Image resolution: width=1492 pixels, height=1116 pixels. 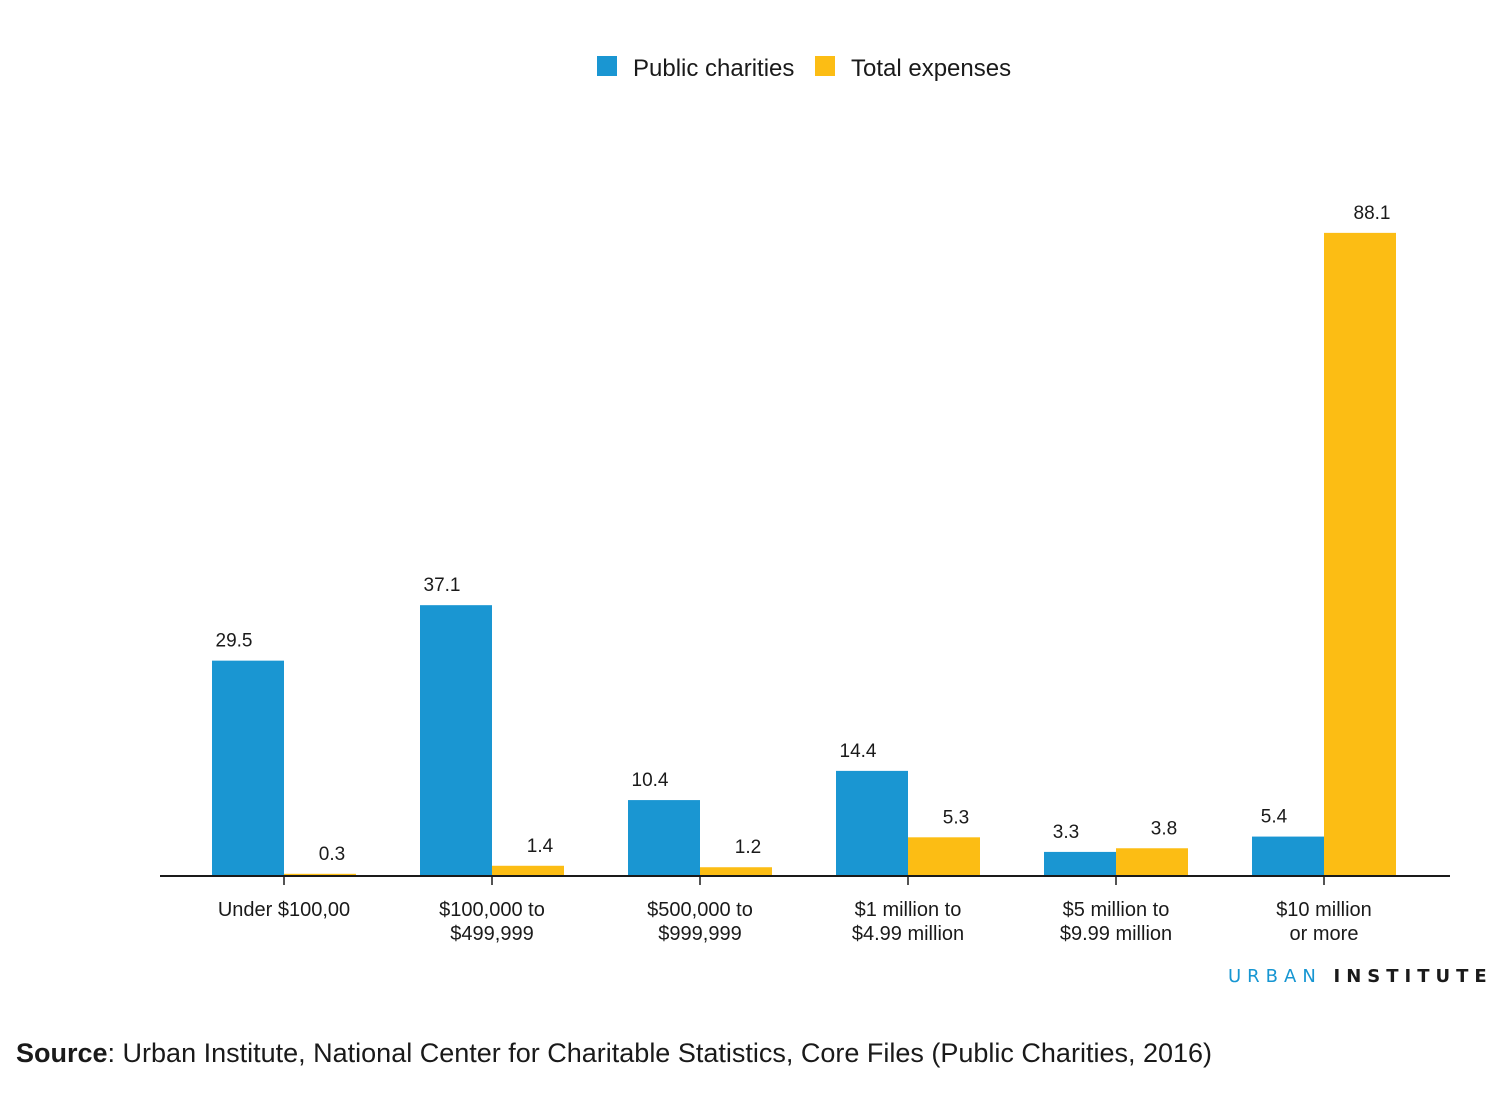 I want to click on x-tick-label-0: Under $100,00, so click(x=284, y=910).